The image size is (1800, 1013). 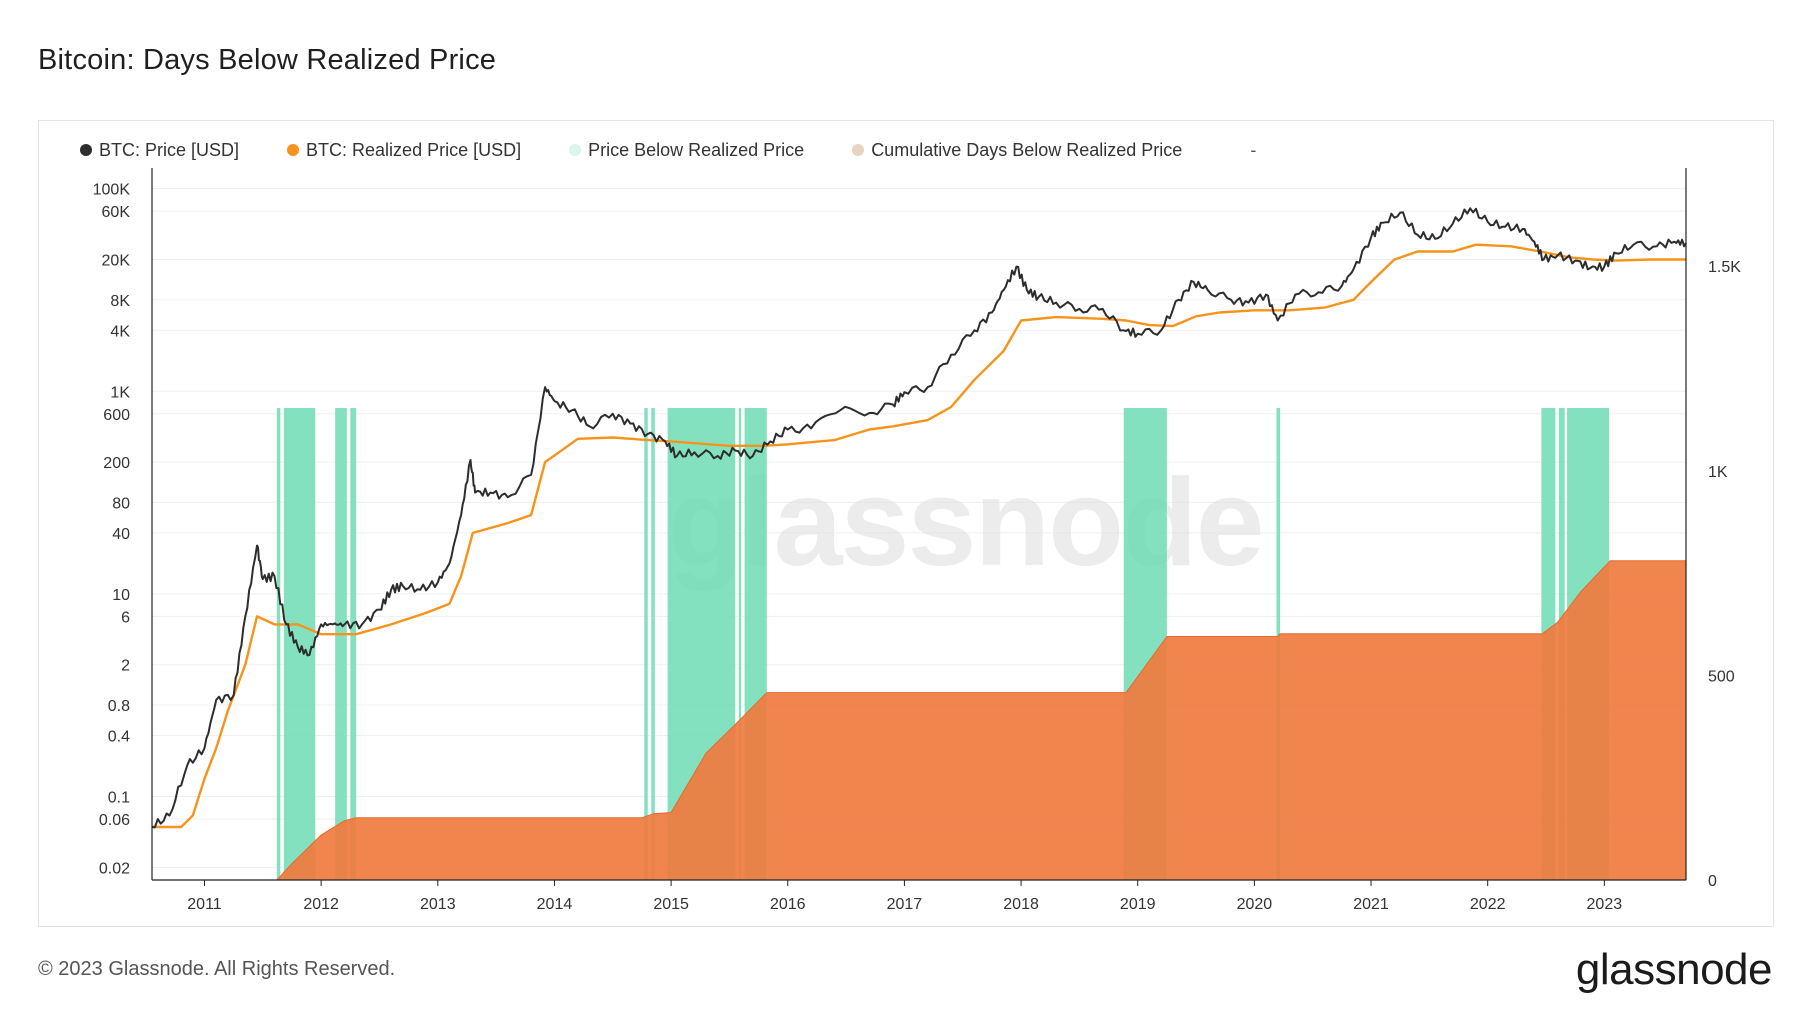 I want to click on x-tick-label-2023: 2023, so click(x=1605, y=904).